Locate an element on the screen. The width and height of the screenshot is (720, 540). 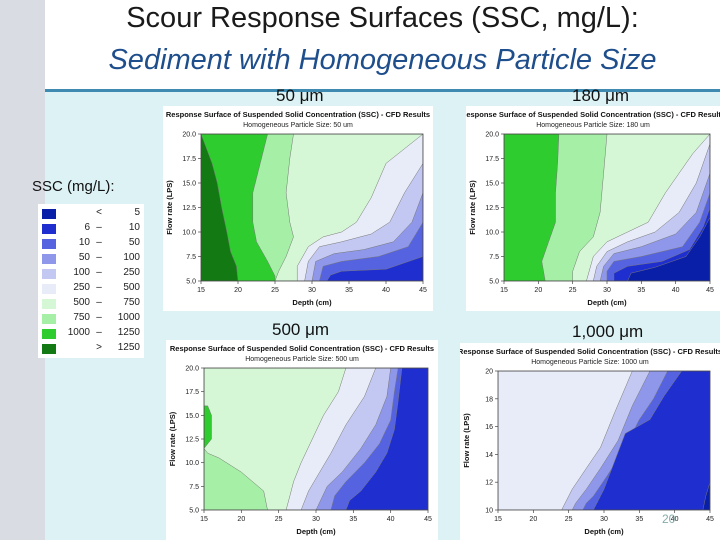
legend-row: >1250 is located at coordinates (91, 349).